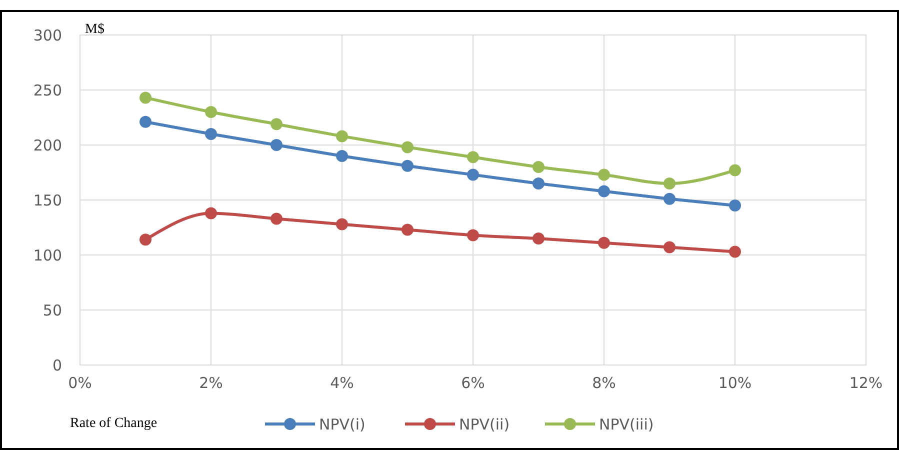 The image size is (899, 450). Describe the element at coordinates (47, 145) in the screenshot. I see `y-tick-label: 200` at that location.